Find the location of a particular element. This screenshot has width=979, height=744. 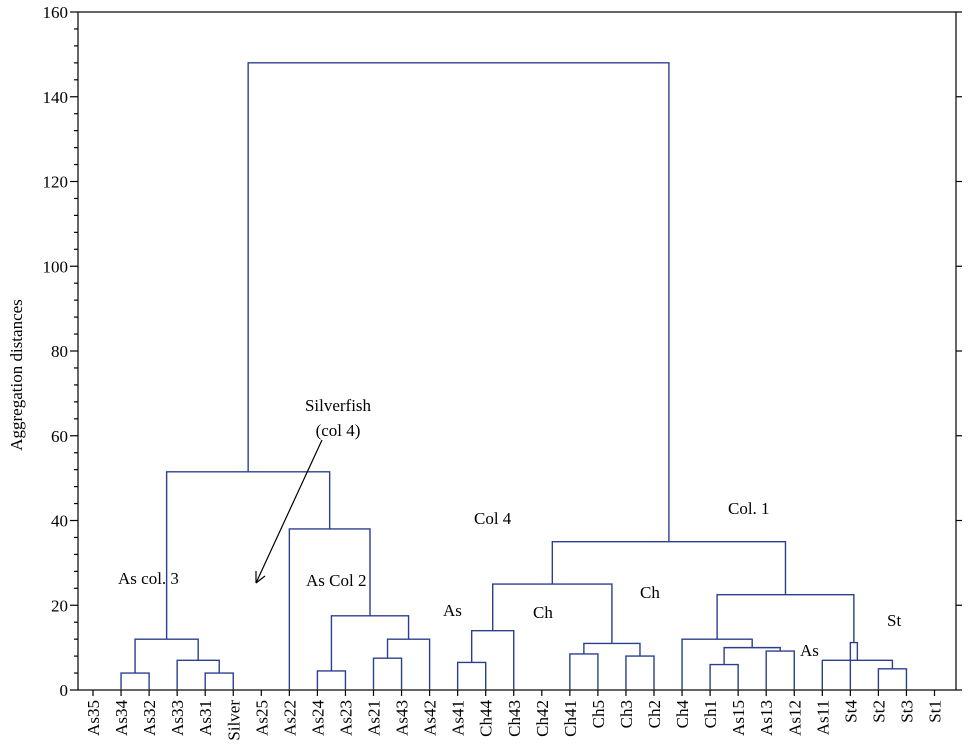

y-tick-label: 20 is located at coordinates (59, 605).